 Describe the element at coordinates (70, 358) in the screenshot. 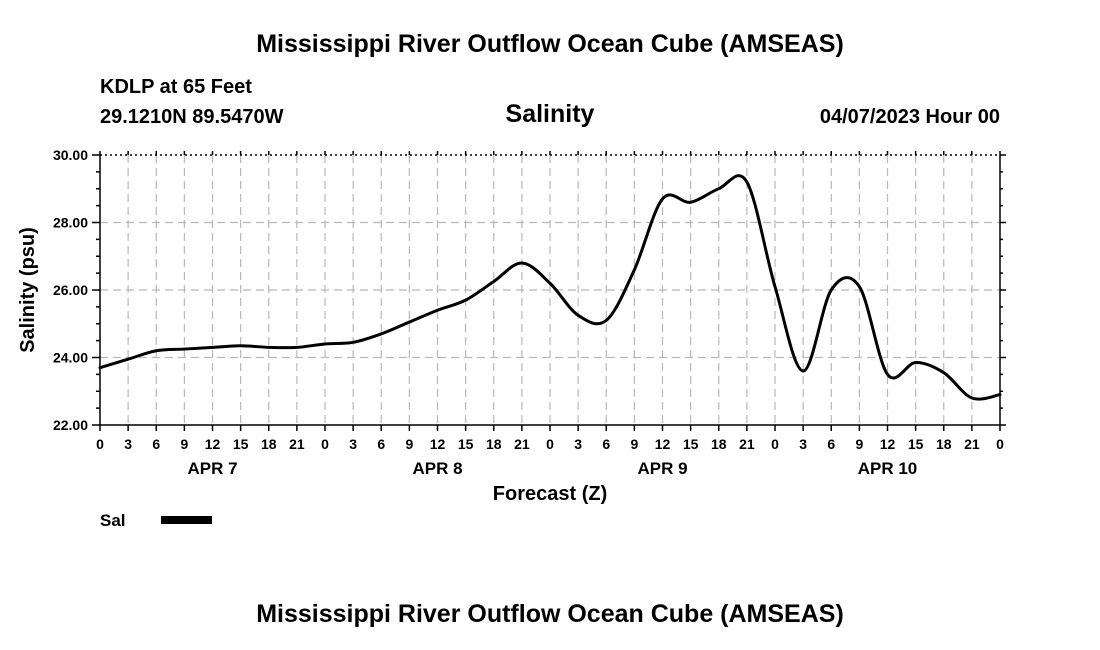

I see `y-tick-label: 24.00` at that location.